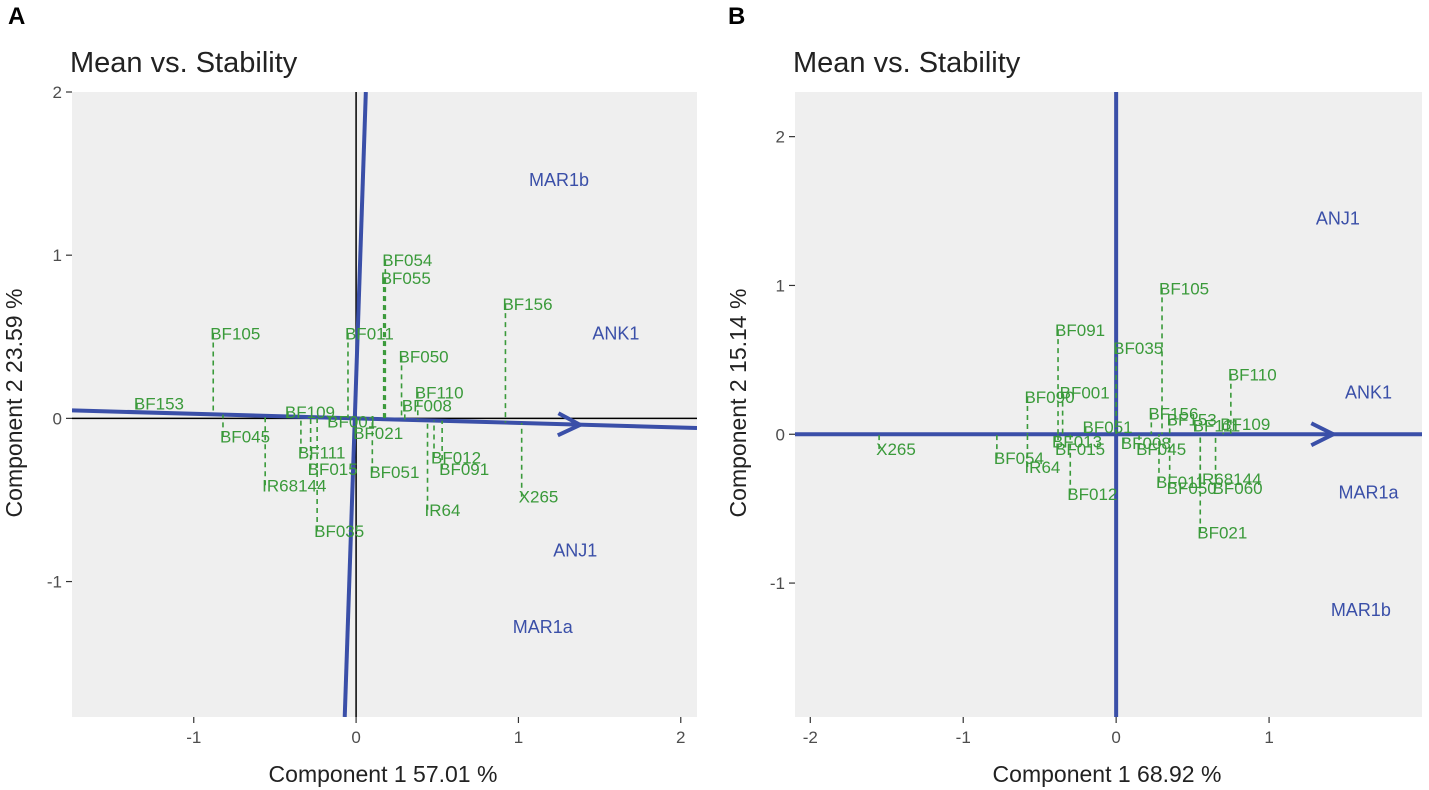  I want to click on aec-abscissa-line, so click(384, 419).